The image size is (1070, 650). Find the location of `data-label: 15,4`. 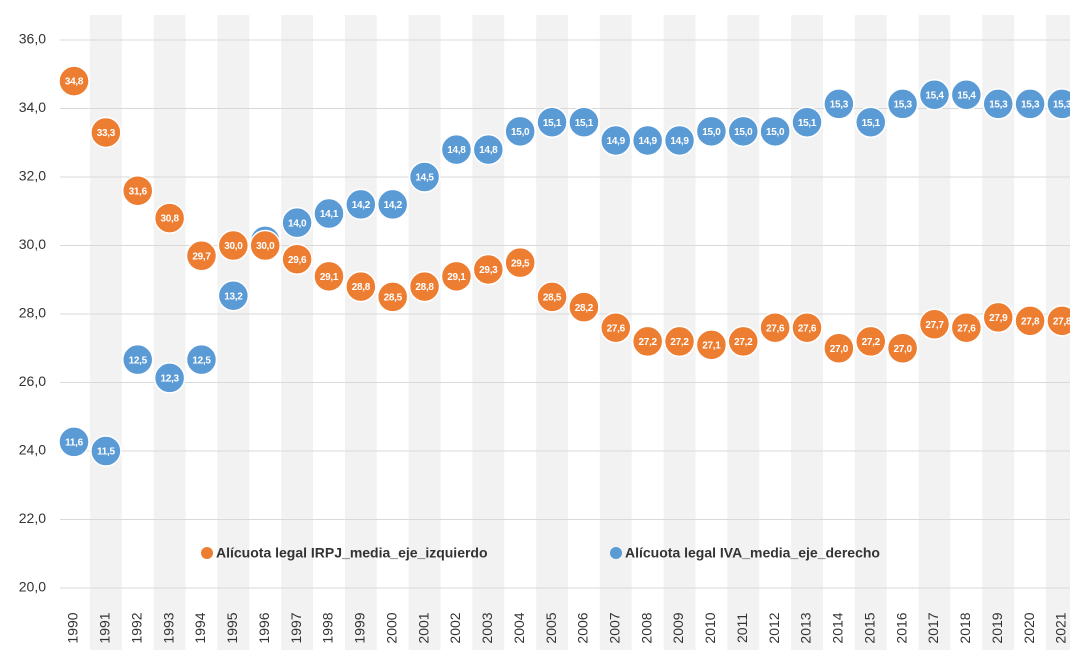

data-label: 15,4 is located at coordinates (966, 95).